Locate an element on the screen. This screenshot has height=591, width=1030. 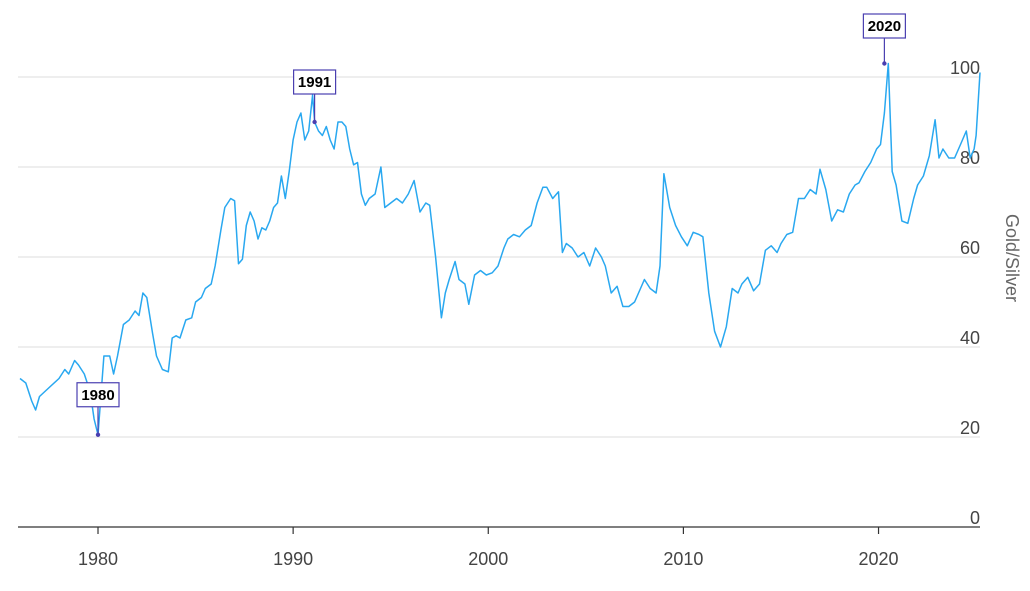
x-tick-label: 2000 is located at coordinates (488, 559).